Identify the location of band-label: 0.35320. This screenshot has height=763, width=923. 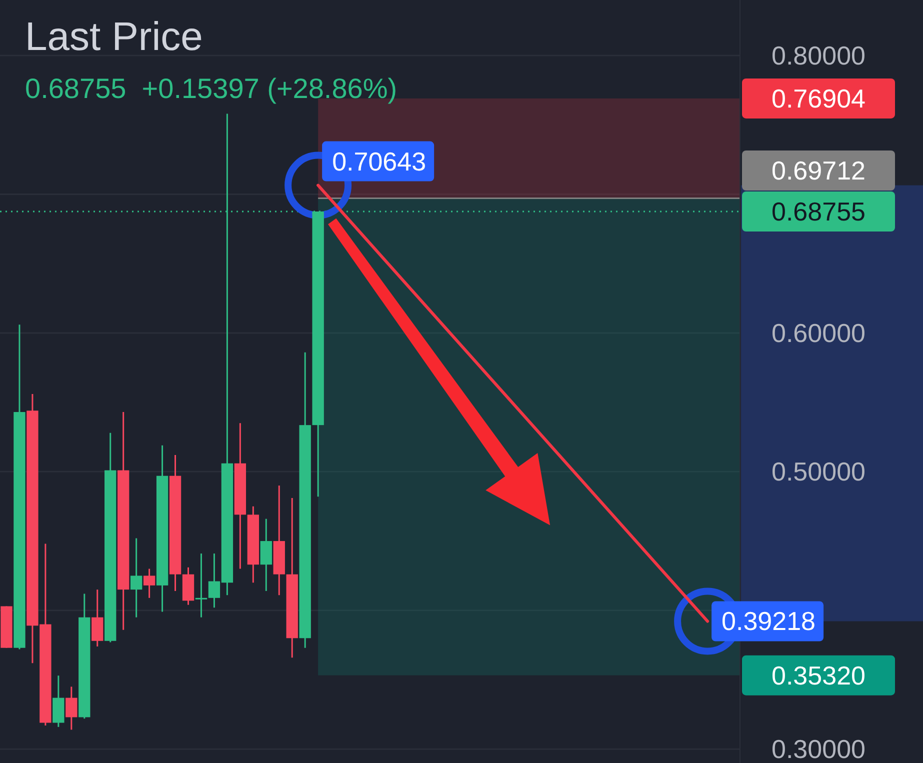
(819, 675).